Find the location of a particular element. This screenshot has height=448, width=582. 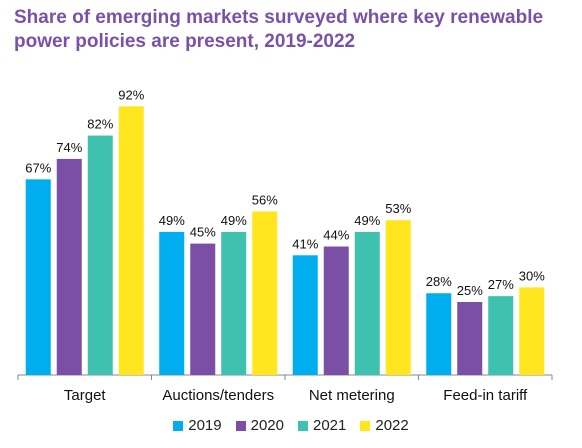

legend-label: 2019 is located at coordinates (205, 425).